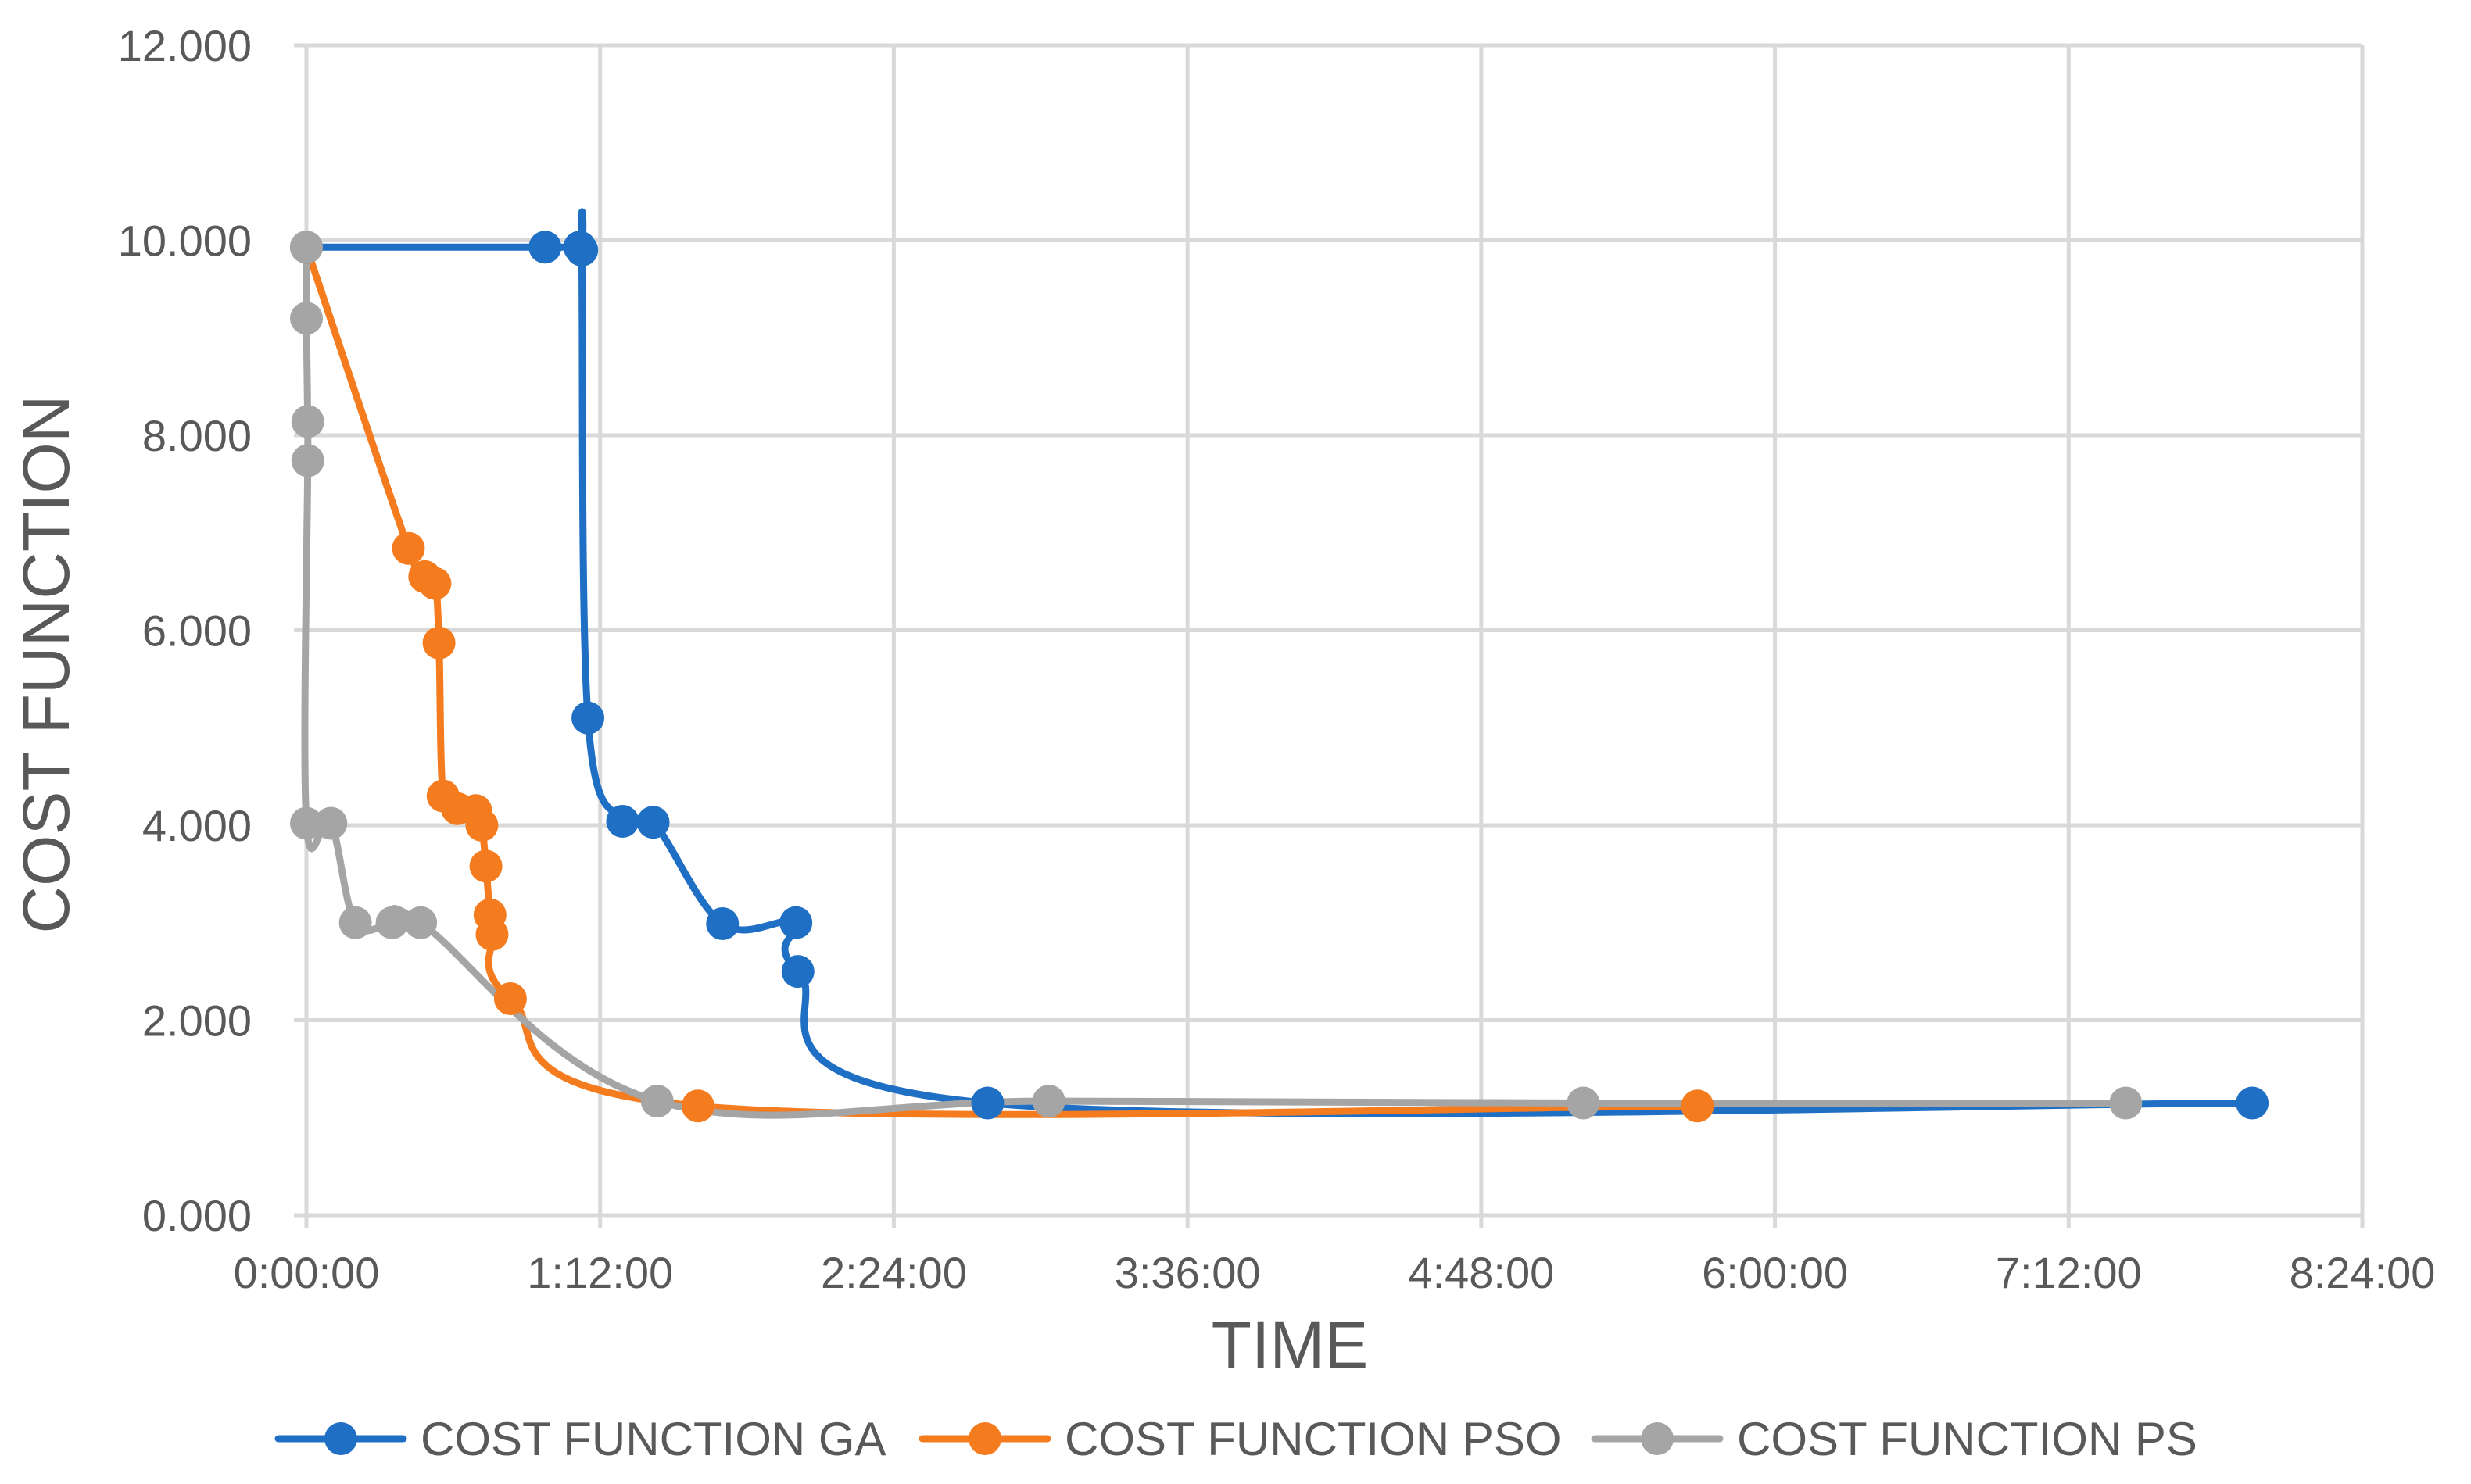 The image size is (2471, 1484). Describe the element at coordinates (185, 45) in the screenshot. I see `y-tick-label: 12.000` at that location.